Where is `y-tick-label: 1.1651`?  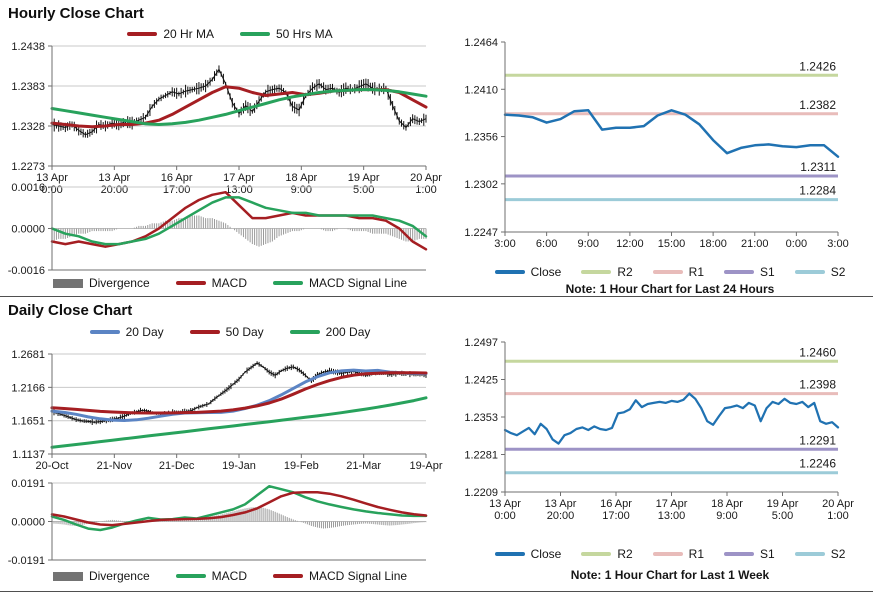
y-tick-label: 1.1651 is located at coordinates (28, 422).